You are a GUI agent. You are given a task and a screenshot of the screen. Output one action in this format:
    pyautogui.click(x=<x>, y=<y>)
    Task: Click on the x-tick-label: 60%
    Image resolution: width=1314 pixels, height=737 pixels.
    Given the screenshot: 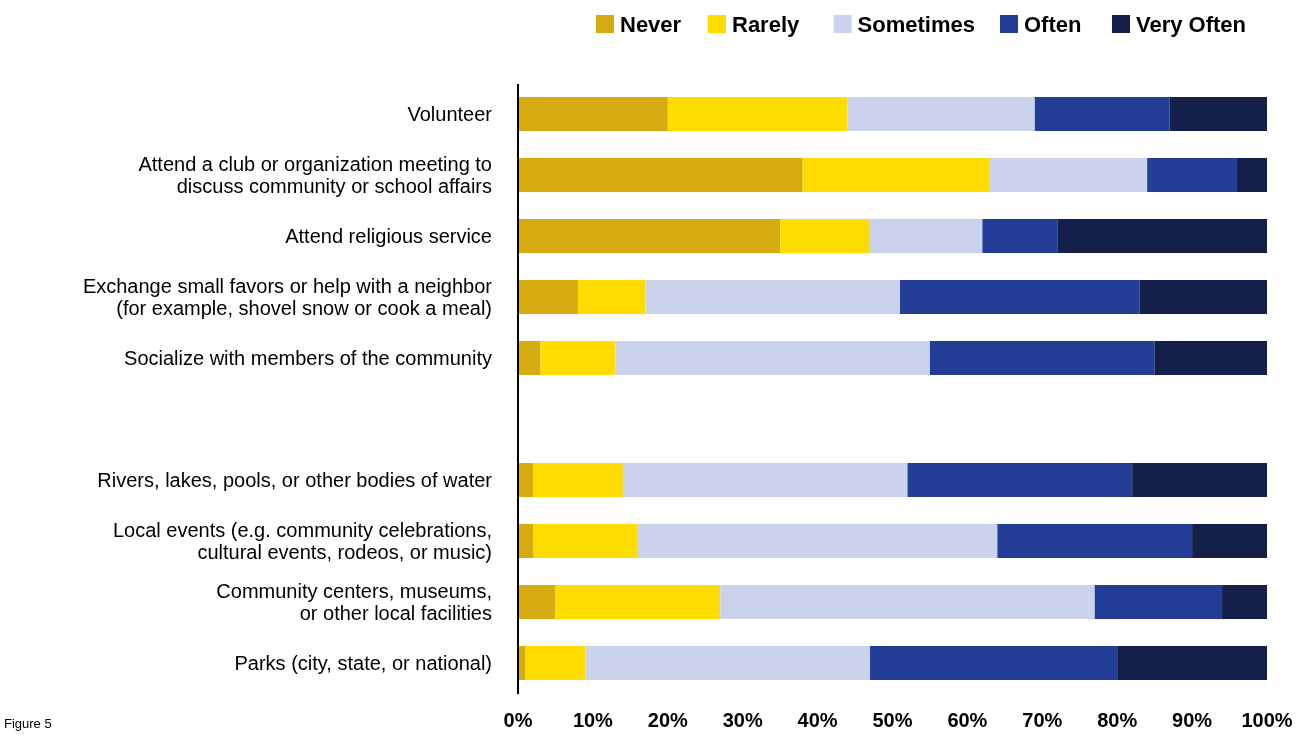 What is the action you would take?
    pyautogui.click(x=967, y=720)
    